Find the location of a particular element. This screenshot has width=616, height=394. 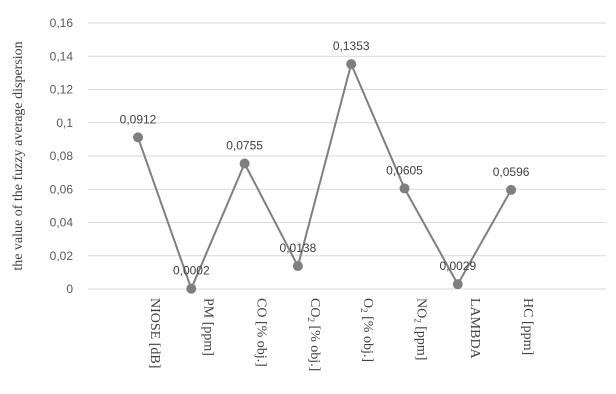

x-category-label: CO [% obj.] is located at coordinates (261, 332).